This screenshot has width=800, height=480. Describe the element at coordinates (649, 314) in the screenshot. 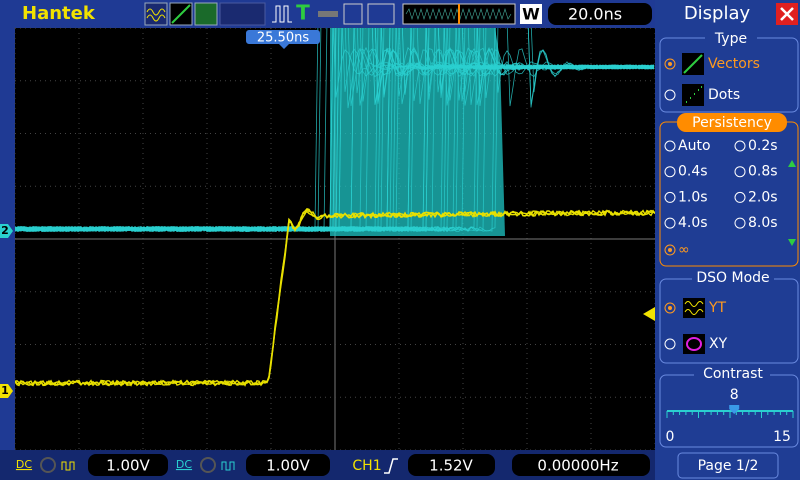

I see `trigger-level-marker` at that location.